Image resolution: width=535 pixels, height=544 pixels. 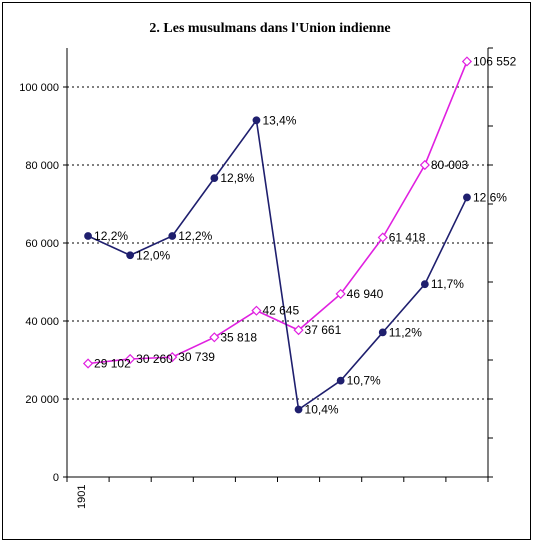 I want to click on data-label: 11,7%, so click(x=447, y=284).